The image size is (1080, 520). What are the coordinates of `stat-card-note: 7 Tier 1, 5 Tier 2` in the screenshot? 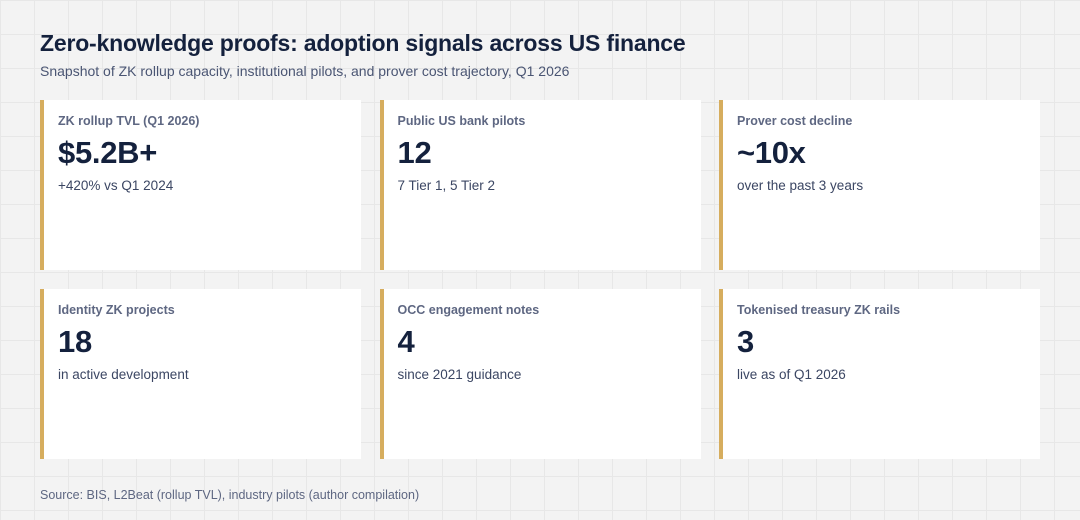 It's located at (446, 185).